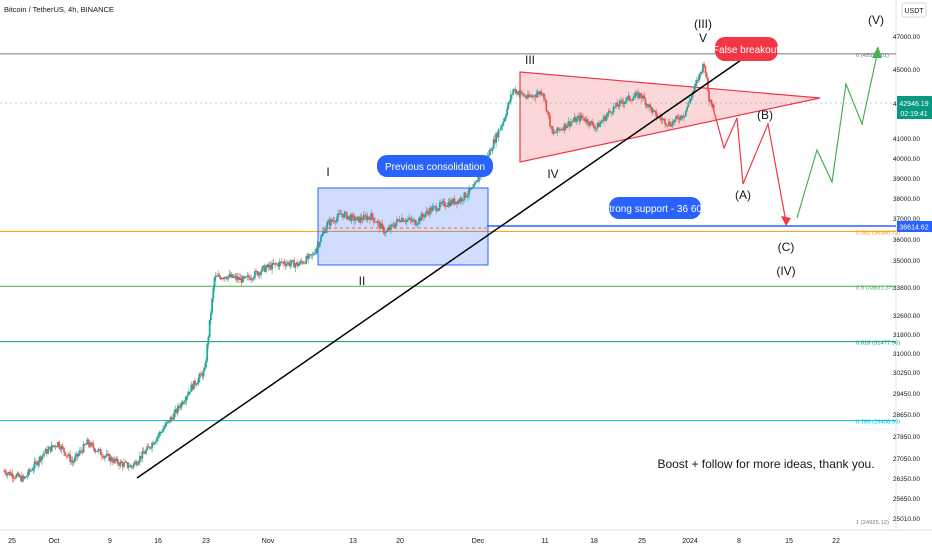  Describe the element at coordinates (739, 541) in the screenshot. I see `time-tick-label: 8` at that location.